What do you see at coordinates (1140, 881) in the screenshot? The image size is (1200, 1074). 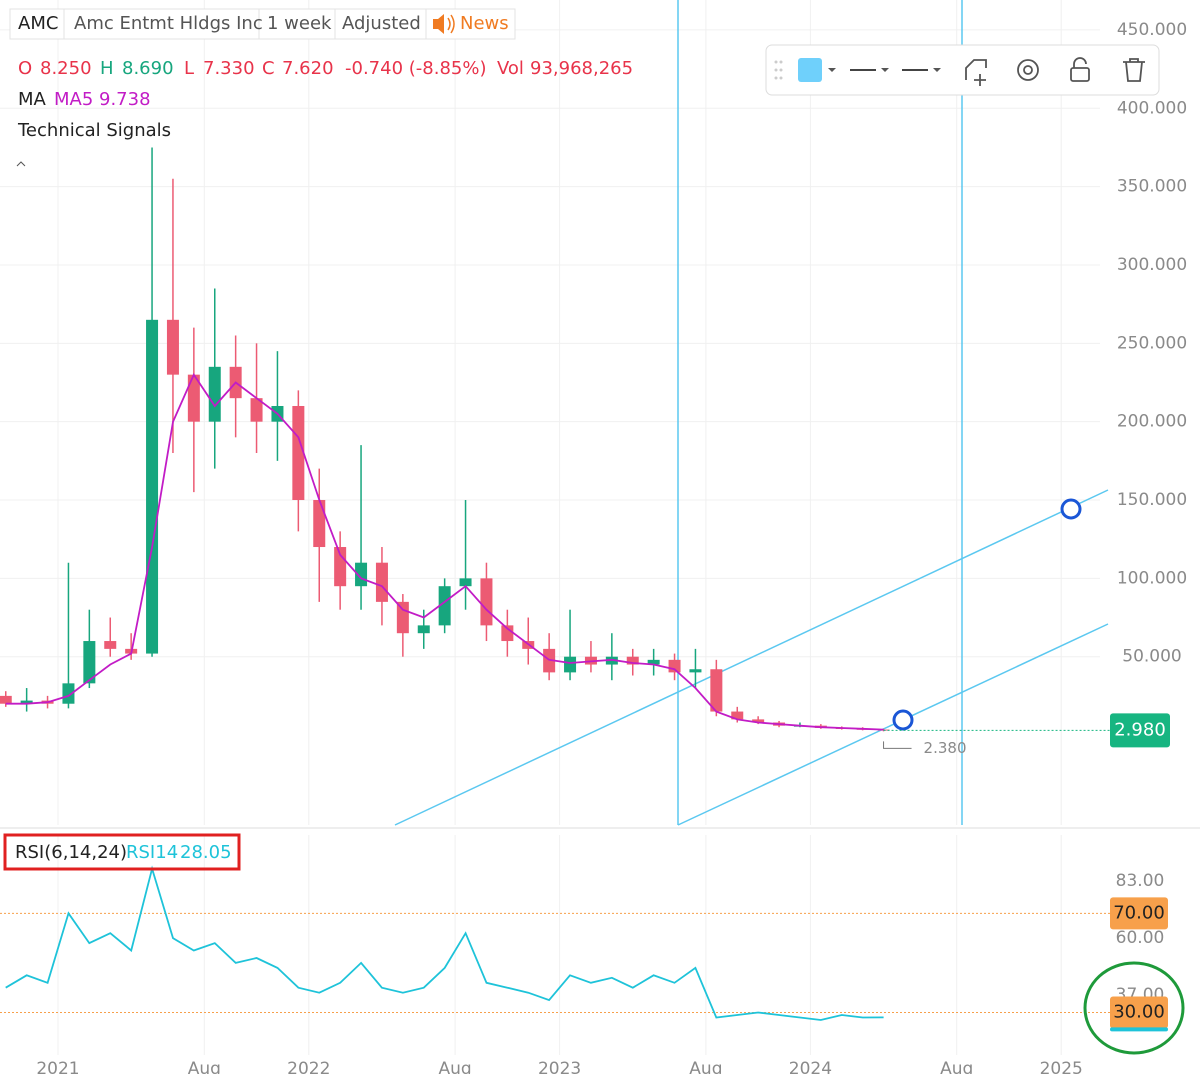 I see `y-tick-label: 83.00` at bounding box center [1140, 881].